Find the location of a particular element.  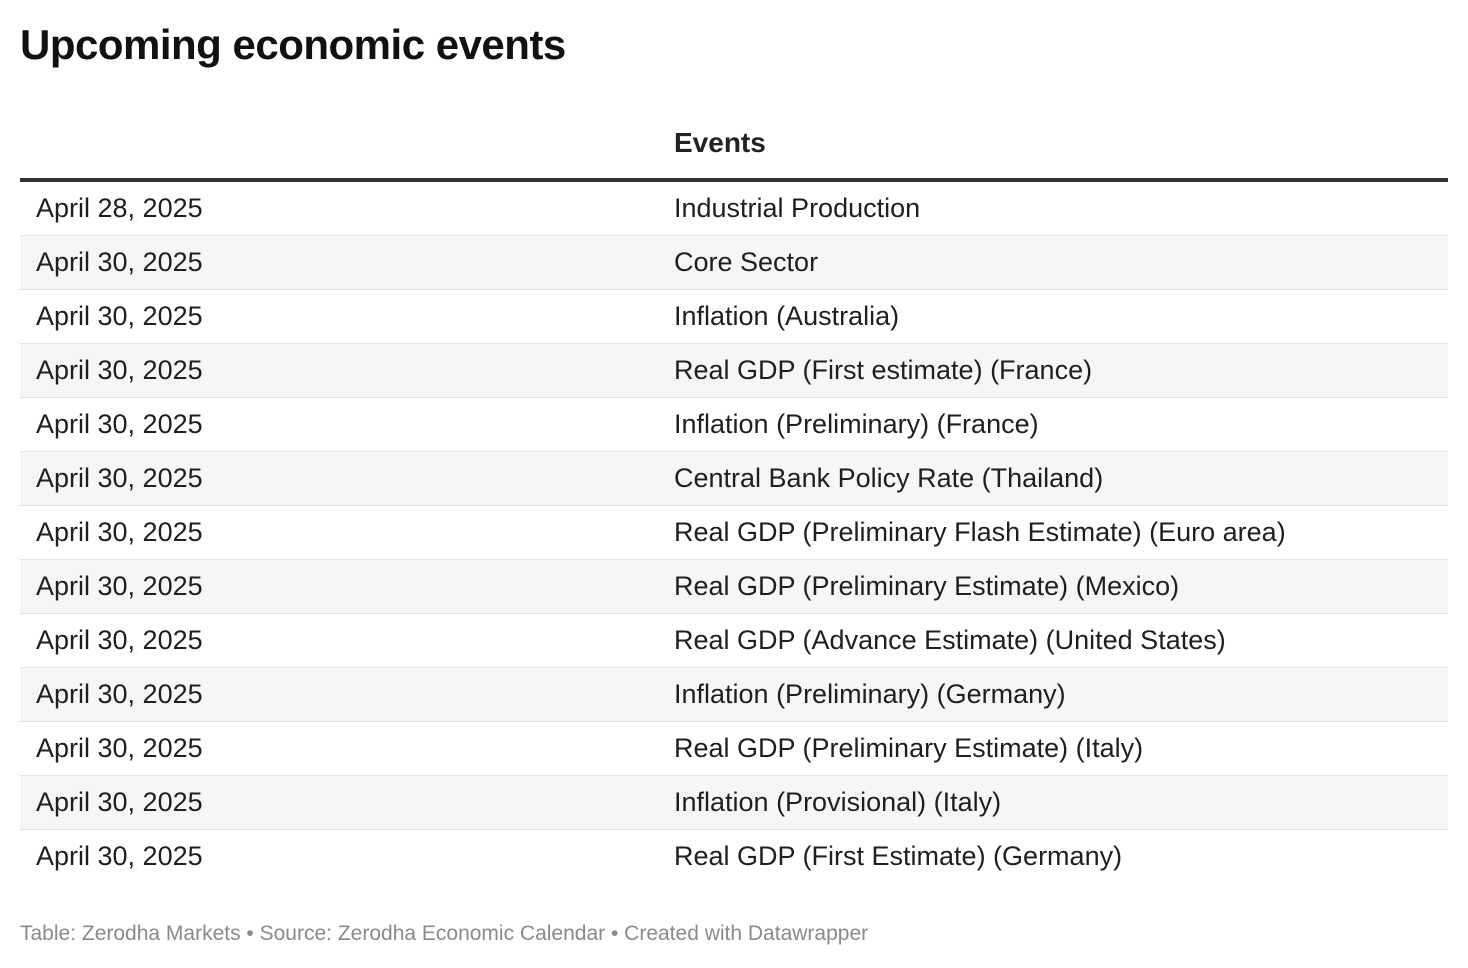

event-cell: Inflation (Provisional) (Italy) is located at coordinates (1061, 802).